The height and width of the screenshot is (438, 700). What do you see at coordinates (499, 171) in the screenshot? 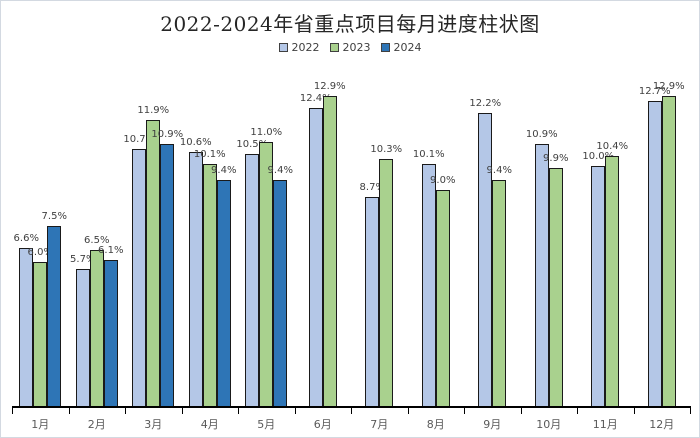
I see `data-label-2023-9月: 9.4%` at bounding box center [499, 171].